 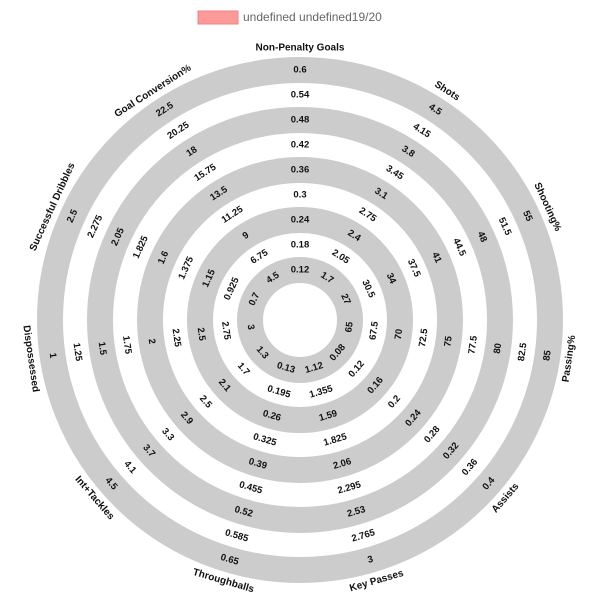 I want to click on tick-label: 2.53, so click(x=356, y=512).